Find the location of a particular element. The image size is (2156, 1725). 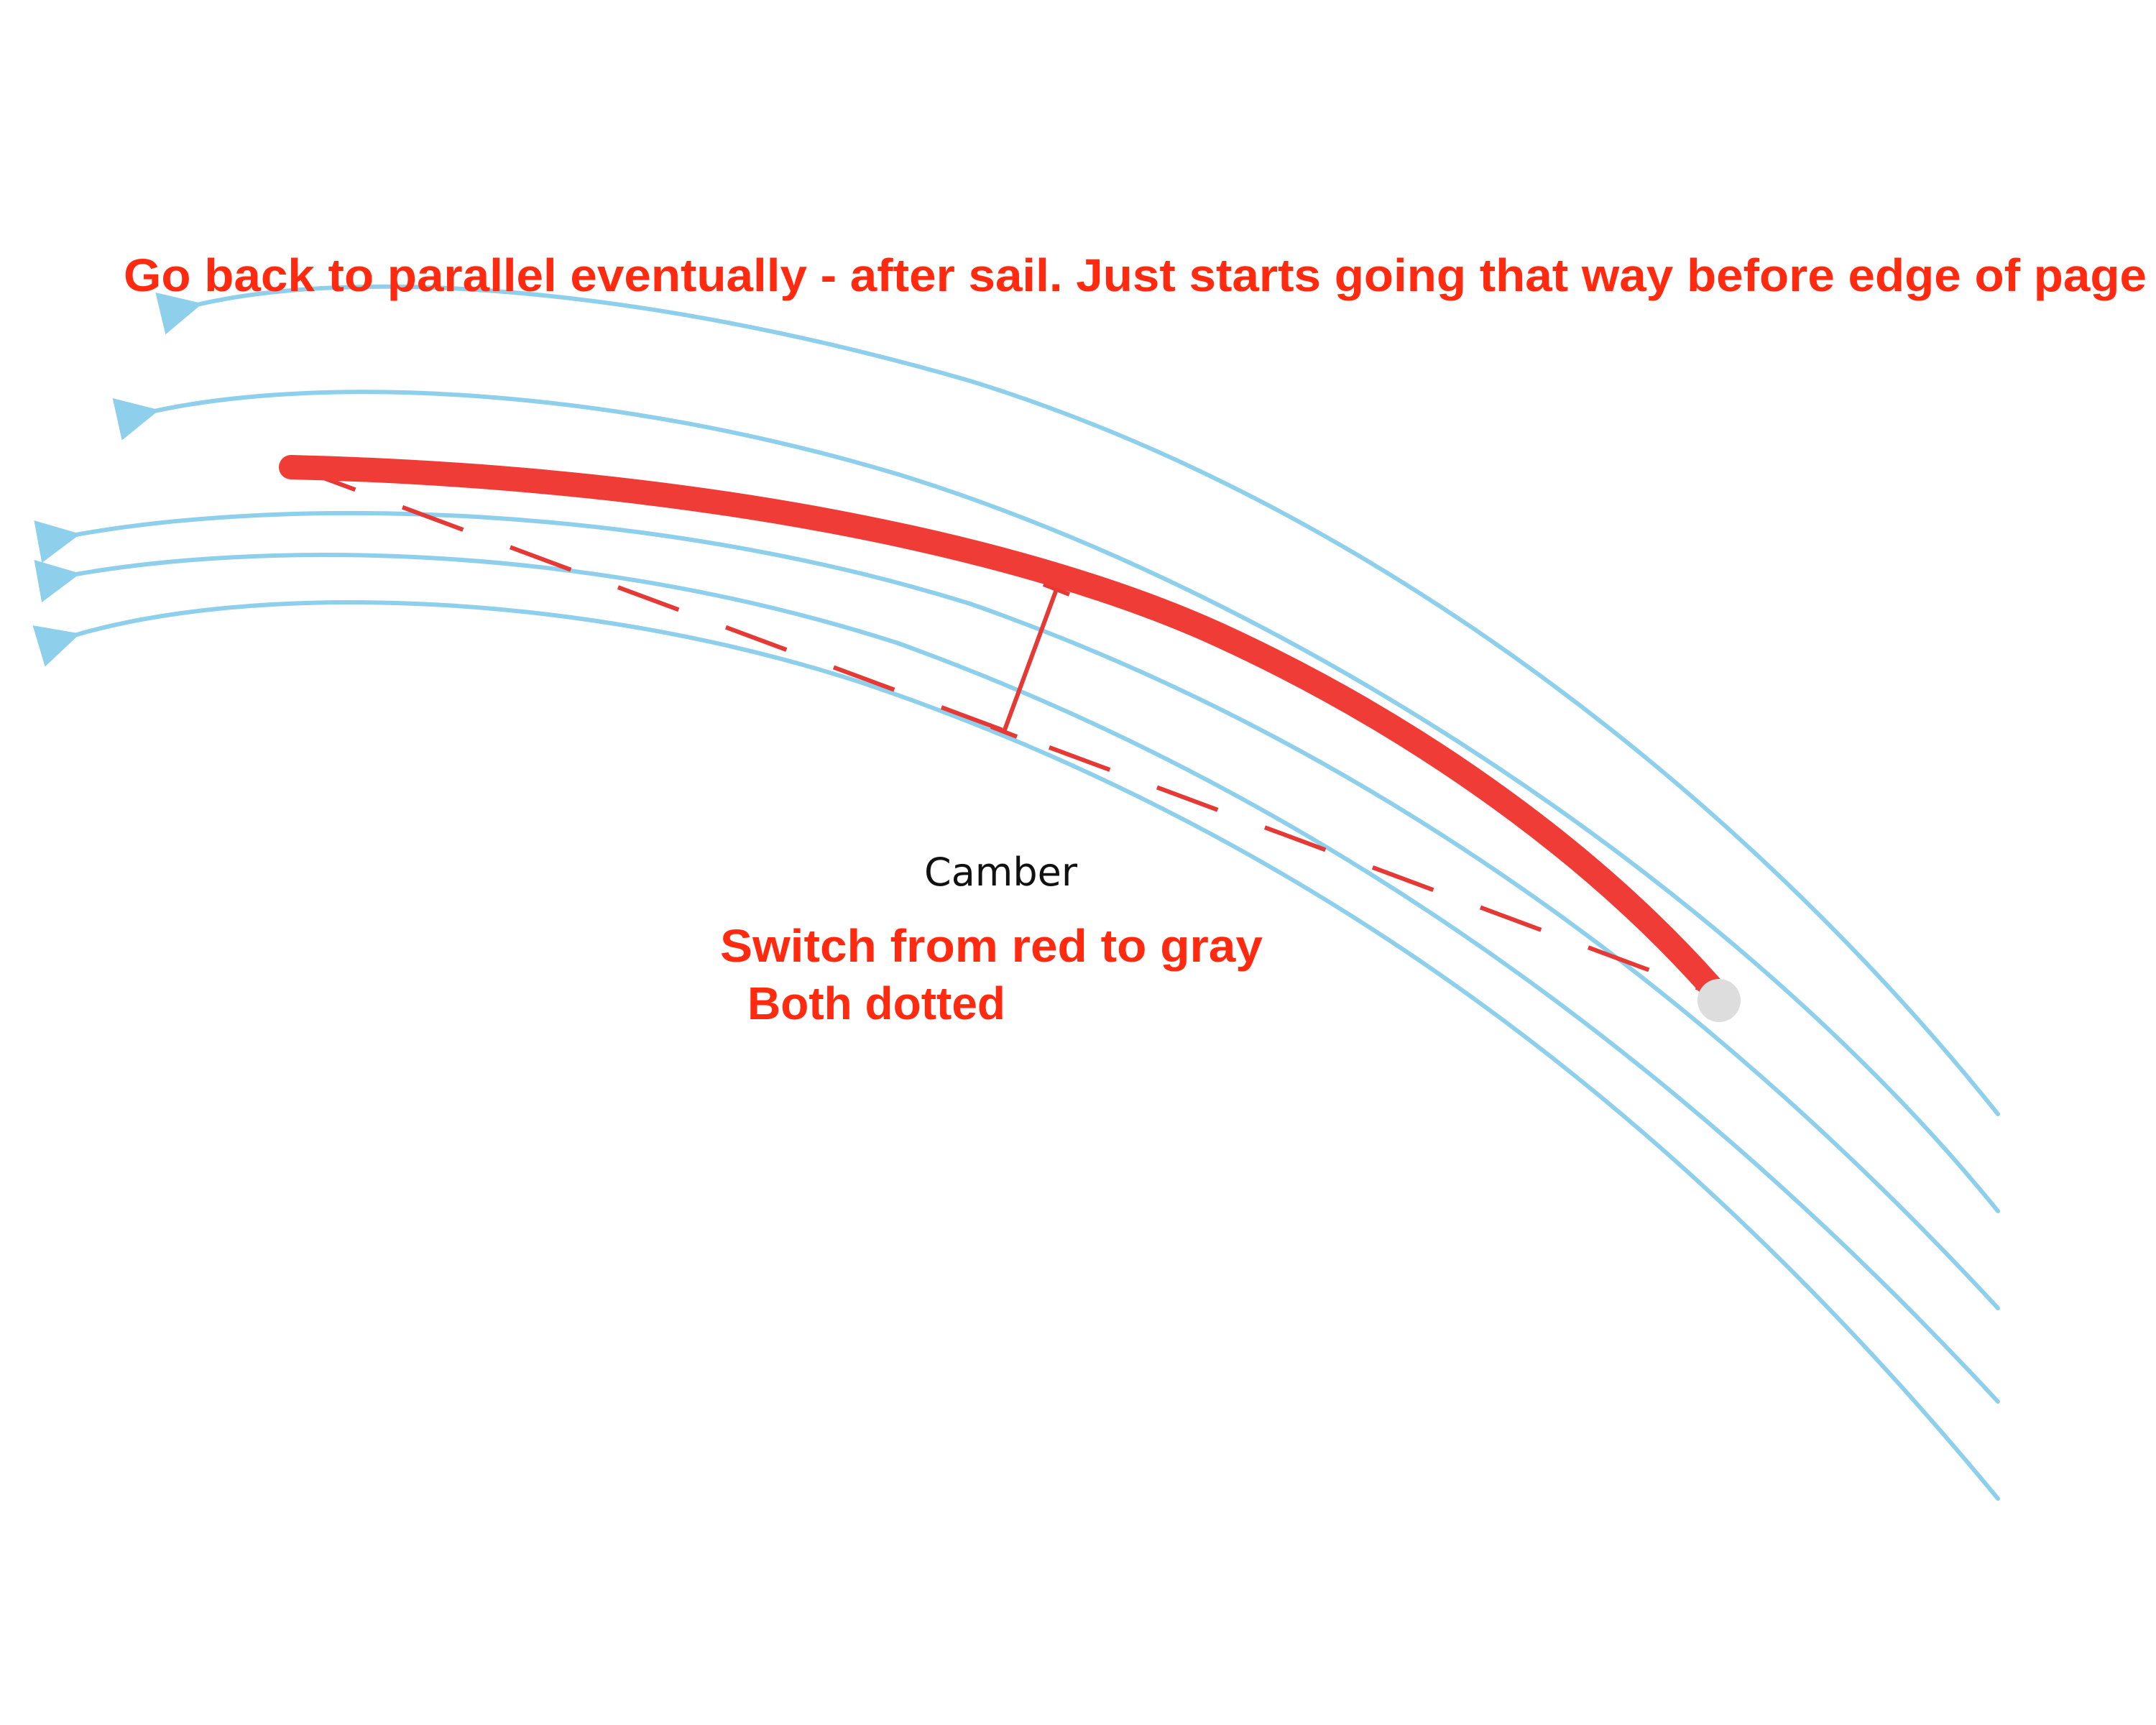

bottom-annotation-line-2: Both dotted is located at coordinates (876, 1003).